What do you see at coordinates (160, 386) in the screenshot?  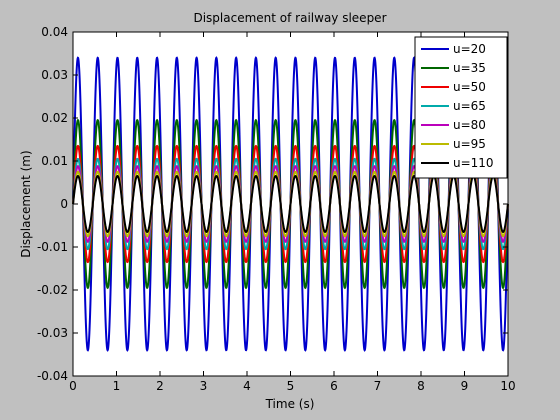 I see `x-tick-label: 2` at bounding box center [160, 386].